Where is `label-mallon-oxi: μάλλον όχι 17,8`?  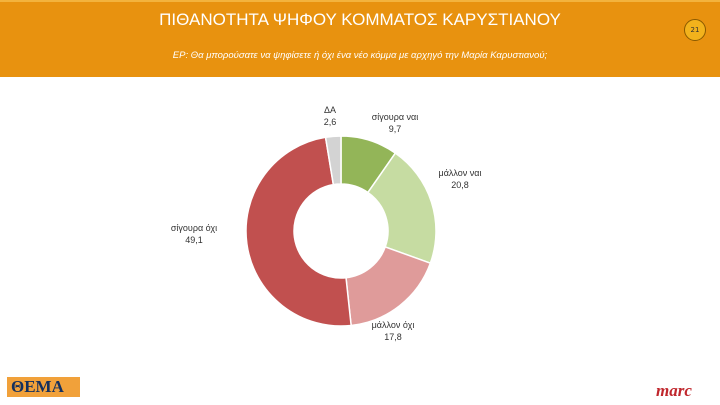 label-mallon-oxi: μάλλον όχι 17,8 is located at coordinates (393, 331).